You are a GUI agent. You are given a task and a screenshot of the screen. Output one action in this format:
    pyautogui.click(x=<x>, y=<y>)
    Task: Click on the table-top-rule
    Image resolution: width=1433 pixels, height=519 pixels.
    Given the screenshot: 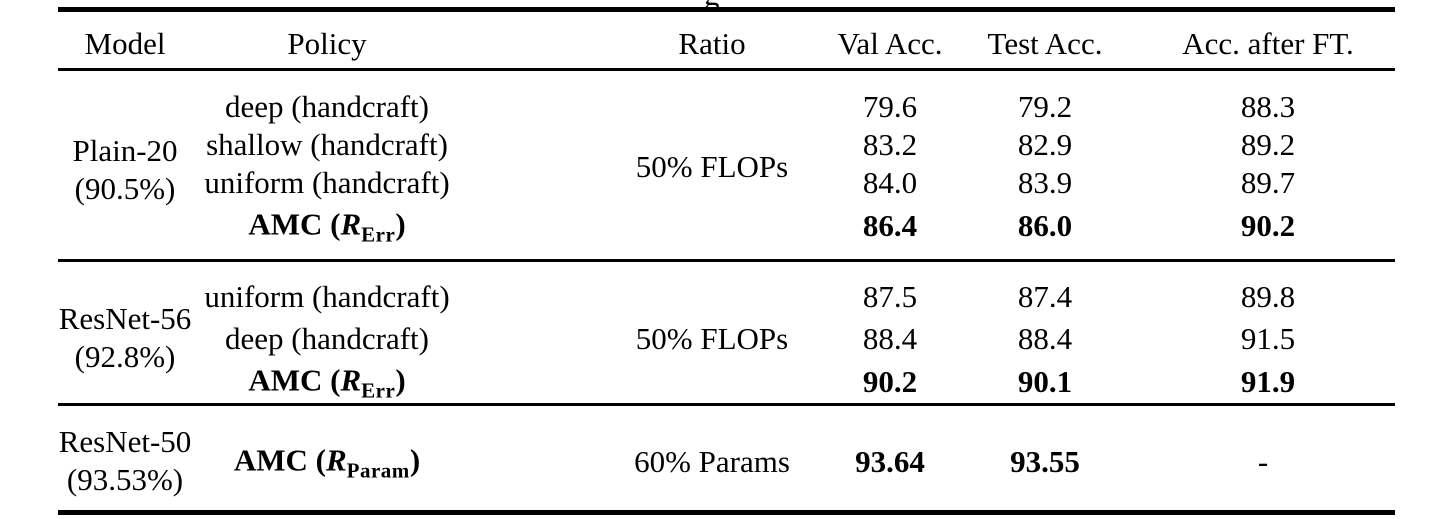 What is the action you would take?
    pyautogui.click(x=726, y=9)
    